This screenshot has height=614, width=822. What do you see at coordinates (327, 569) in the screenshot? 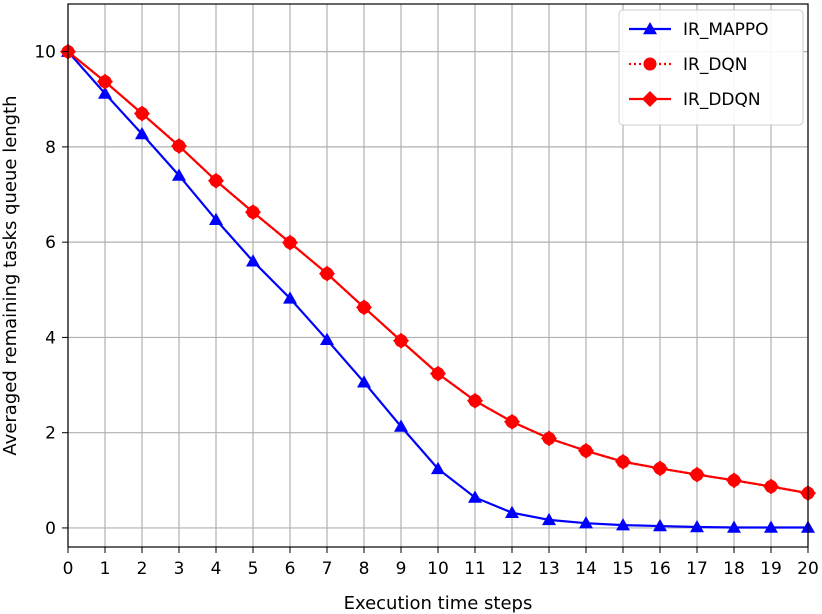
I see `x-tick-label: 7` at bounding box center [327, 569].